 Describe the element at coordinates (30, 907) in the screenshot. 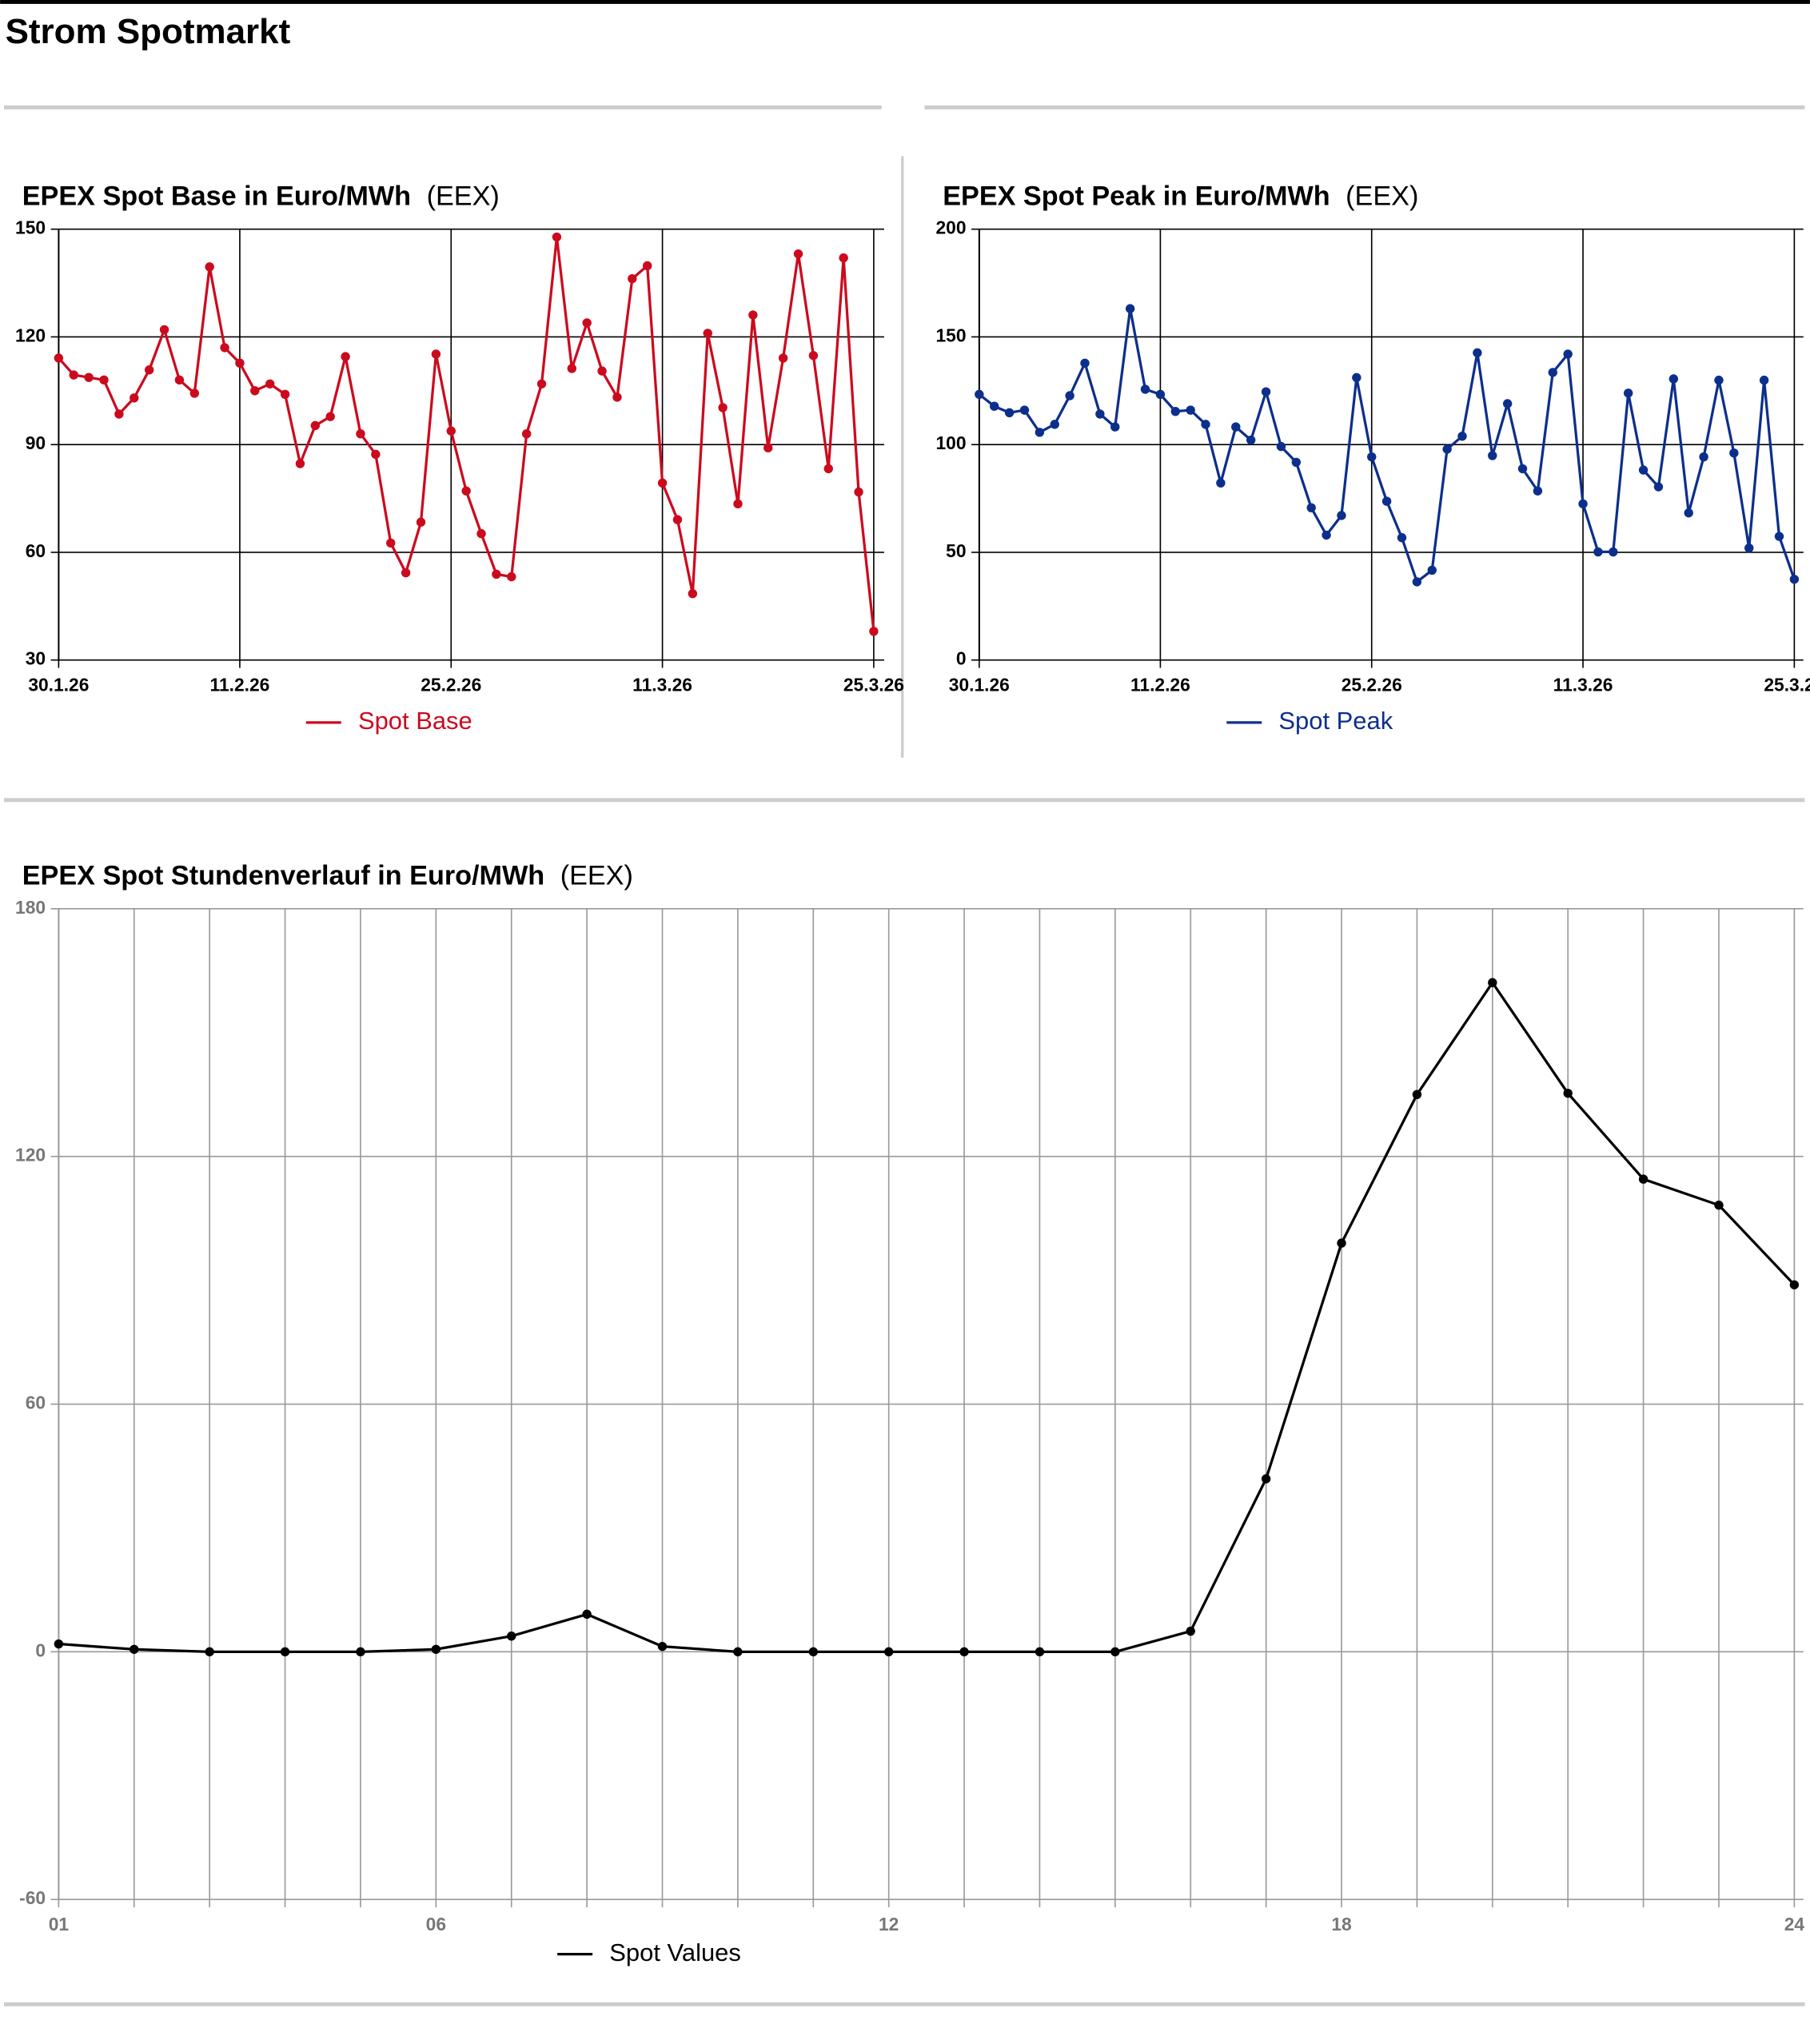

I see `y-tick-label: 180` at that location.